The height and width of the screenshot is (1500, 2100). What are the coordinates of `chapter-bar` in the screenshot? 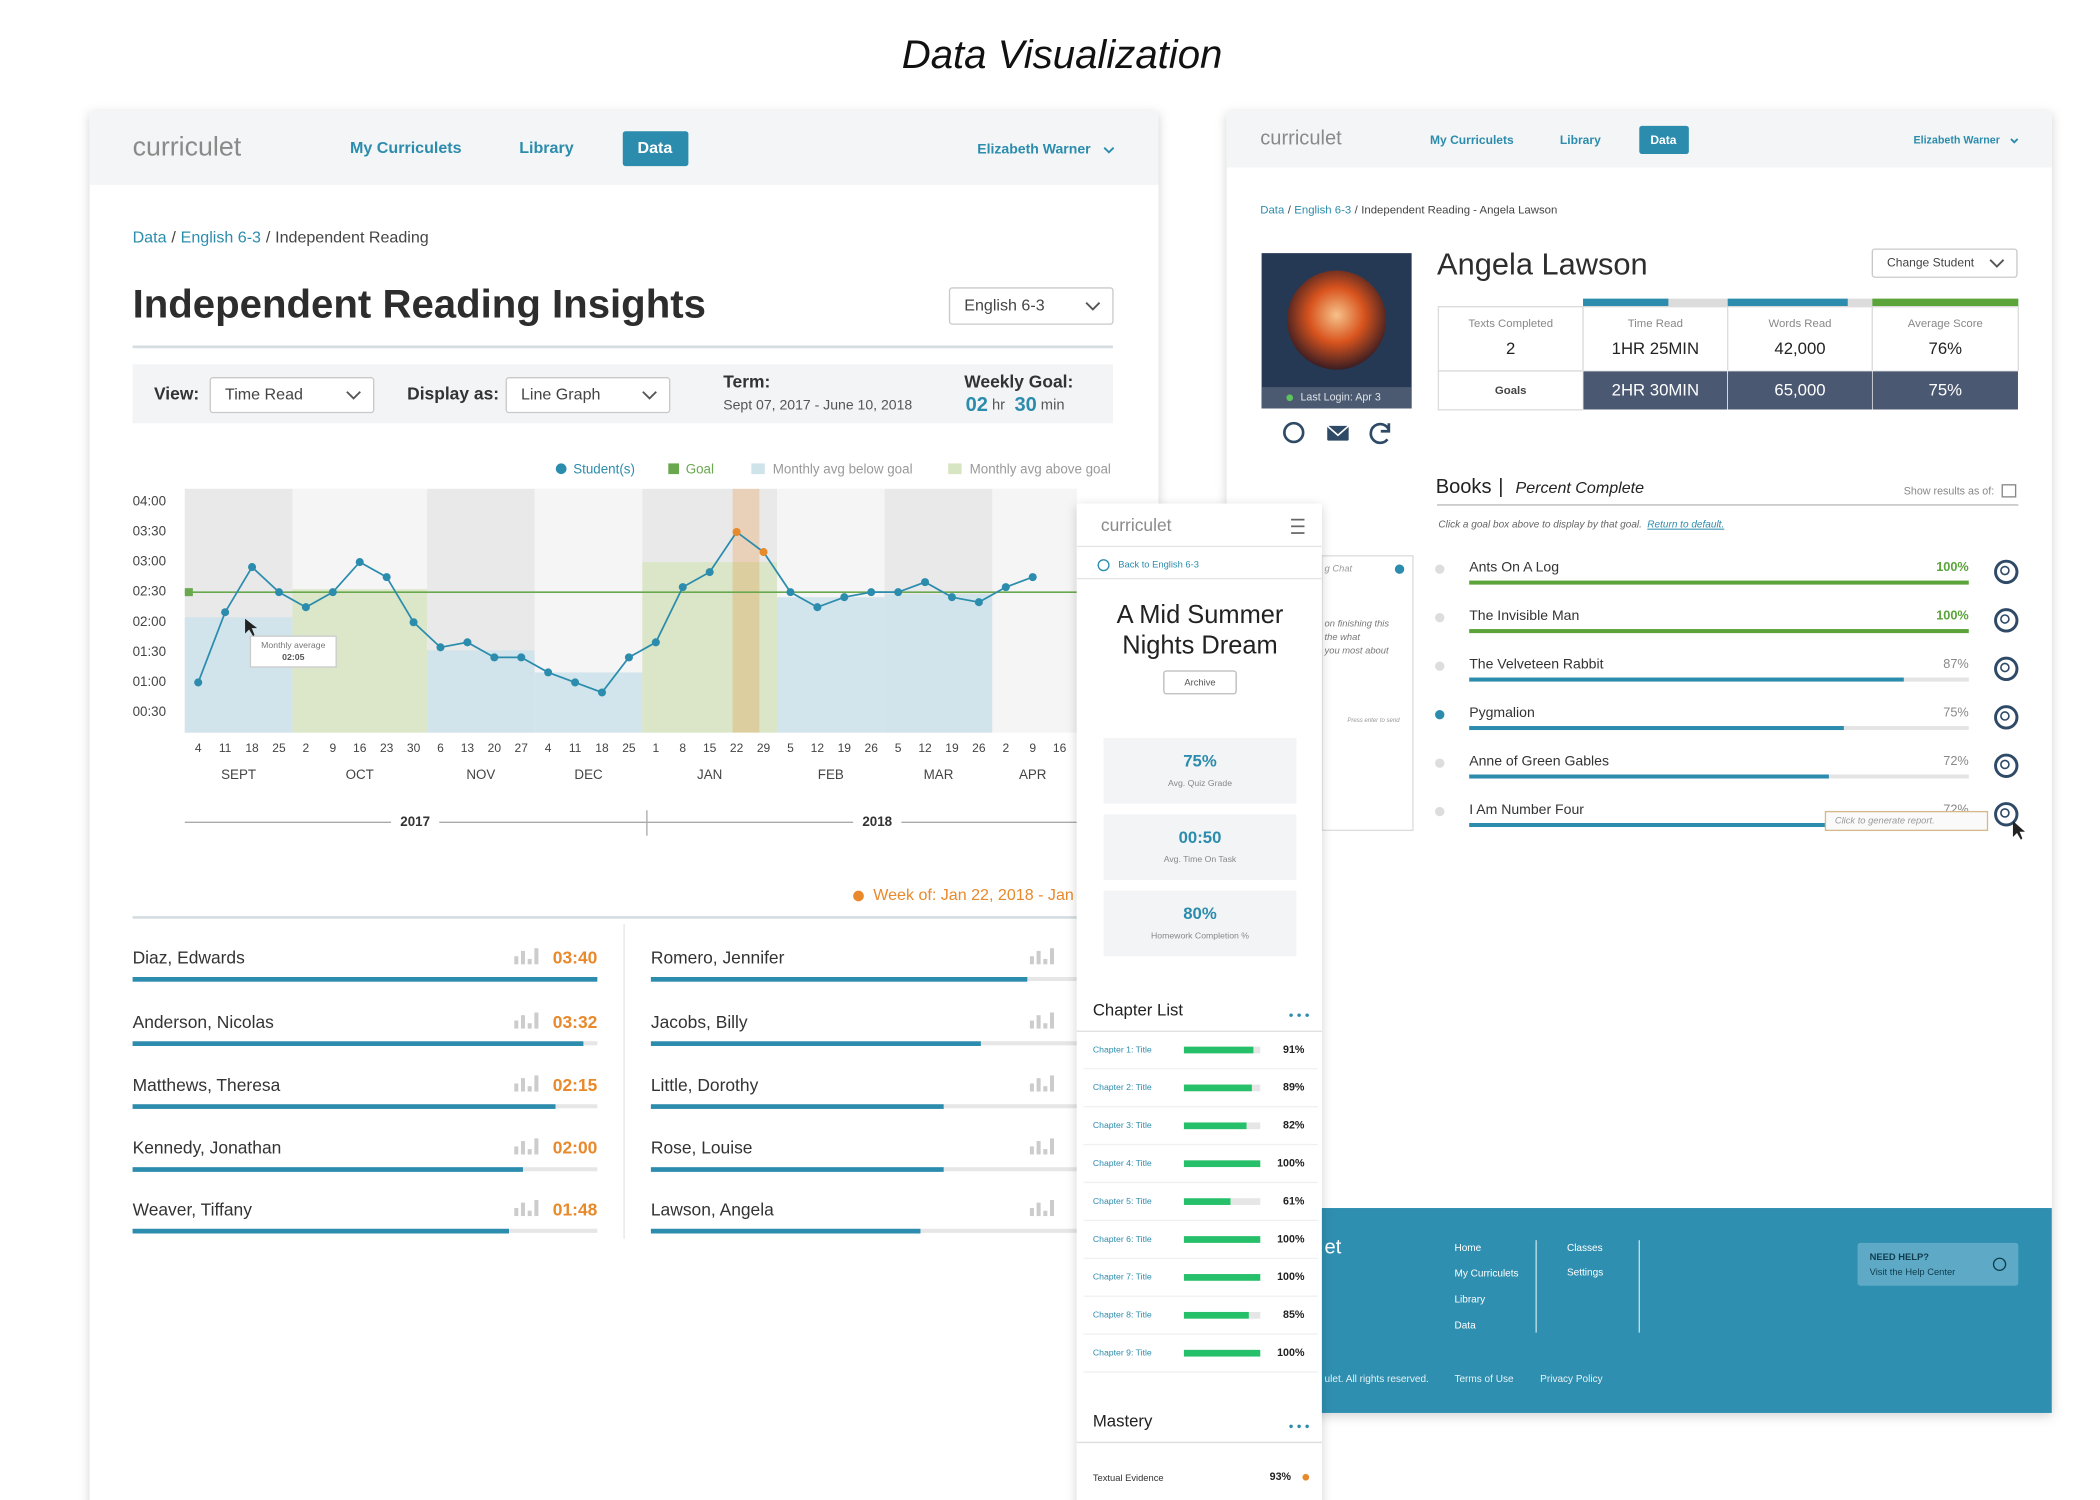 It's located at (1222, 1164).